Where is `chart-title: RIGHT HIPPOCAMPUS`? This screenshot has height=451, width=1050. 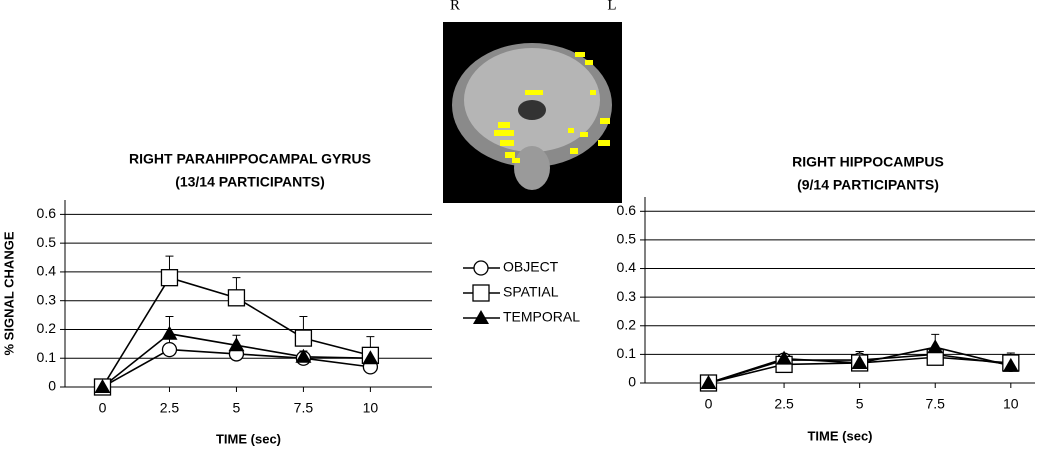 chart-title: RIGHT HIPPOCAMPUS is located at coordinates (868, 162).